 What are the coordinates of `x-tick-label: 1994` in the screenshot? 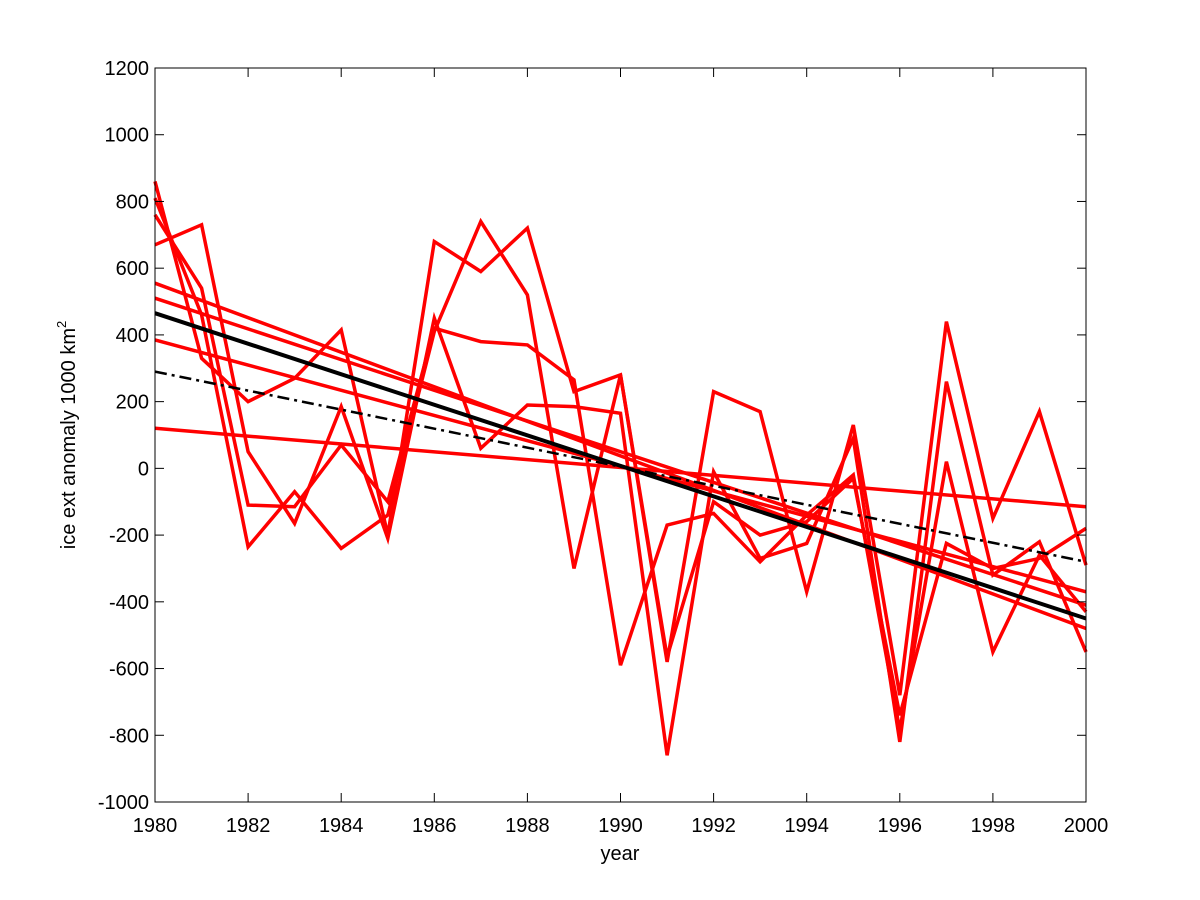 It's located at (806, 826).